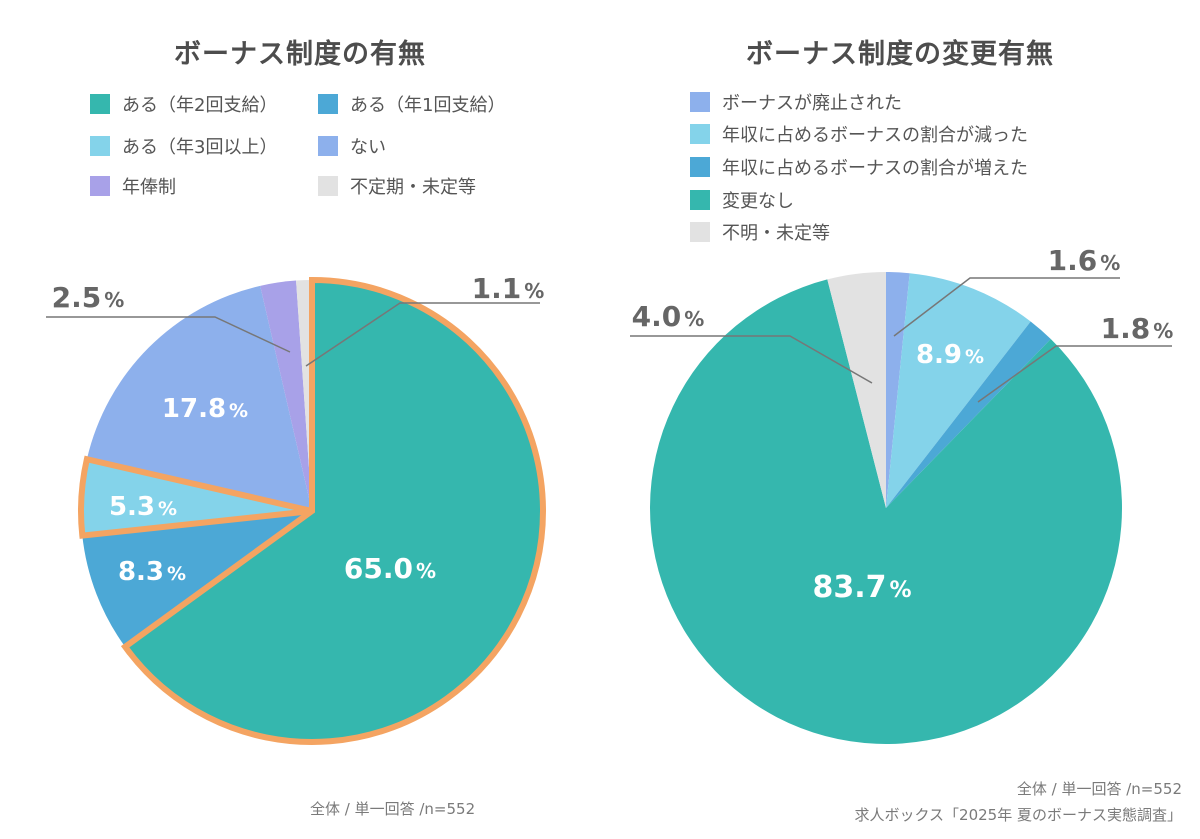  What do you see at coordinates (900, 54) in the screenshot?
I see `chart-title: ボーナス制度の変更有無` at bounding box center [900, 54].